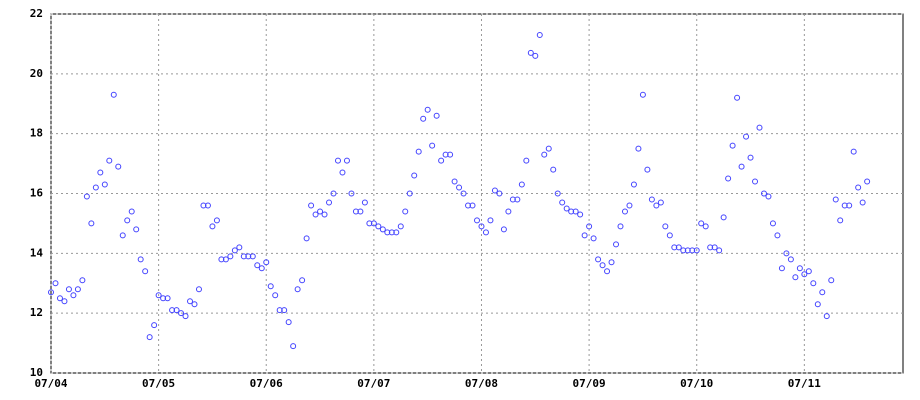 Image resolution: width=920 pixels, height=400 pixels. I want to click on x-tick-label: 07/06, so click(266, 383).